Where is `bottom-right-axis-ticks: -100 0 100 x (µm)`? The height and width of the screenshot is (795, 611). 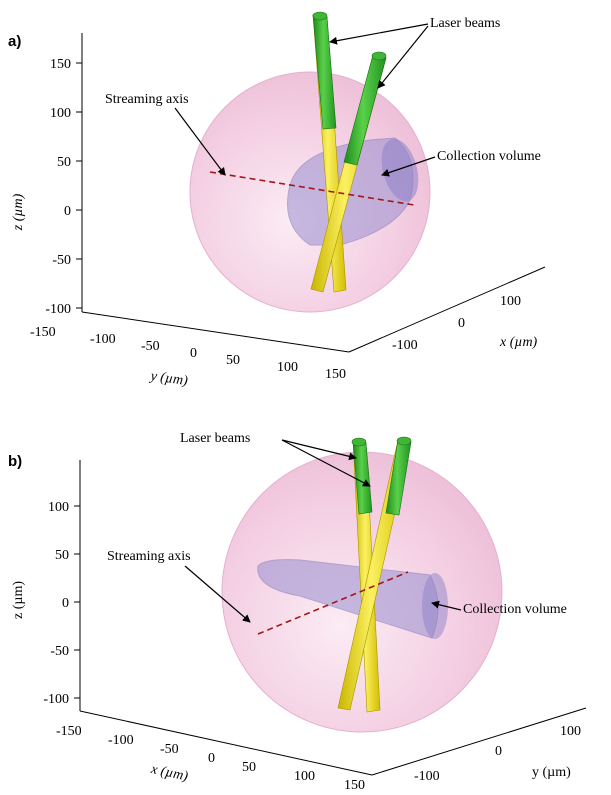
bottom-right-axis-ticks: -100 0 100 x (µm) is located at coordinates (465, 323).